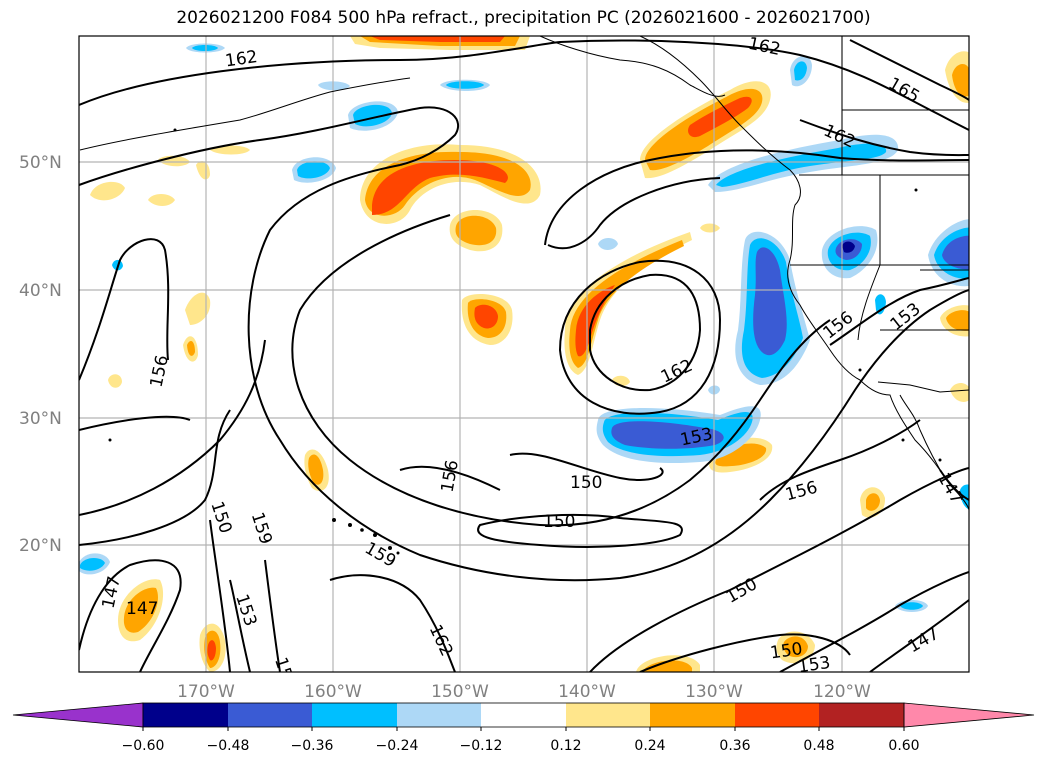  Describe the element at coordinates (206, 692) in the screenshot. I see `lon-label-170w: 170°W` at that location.